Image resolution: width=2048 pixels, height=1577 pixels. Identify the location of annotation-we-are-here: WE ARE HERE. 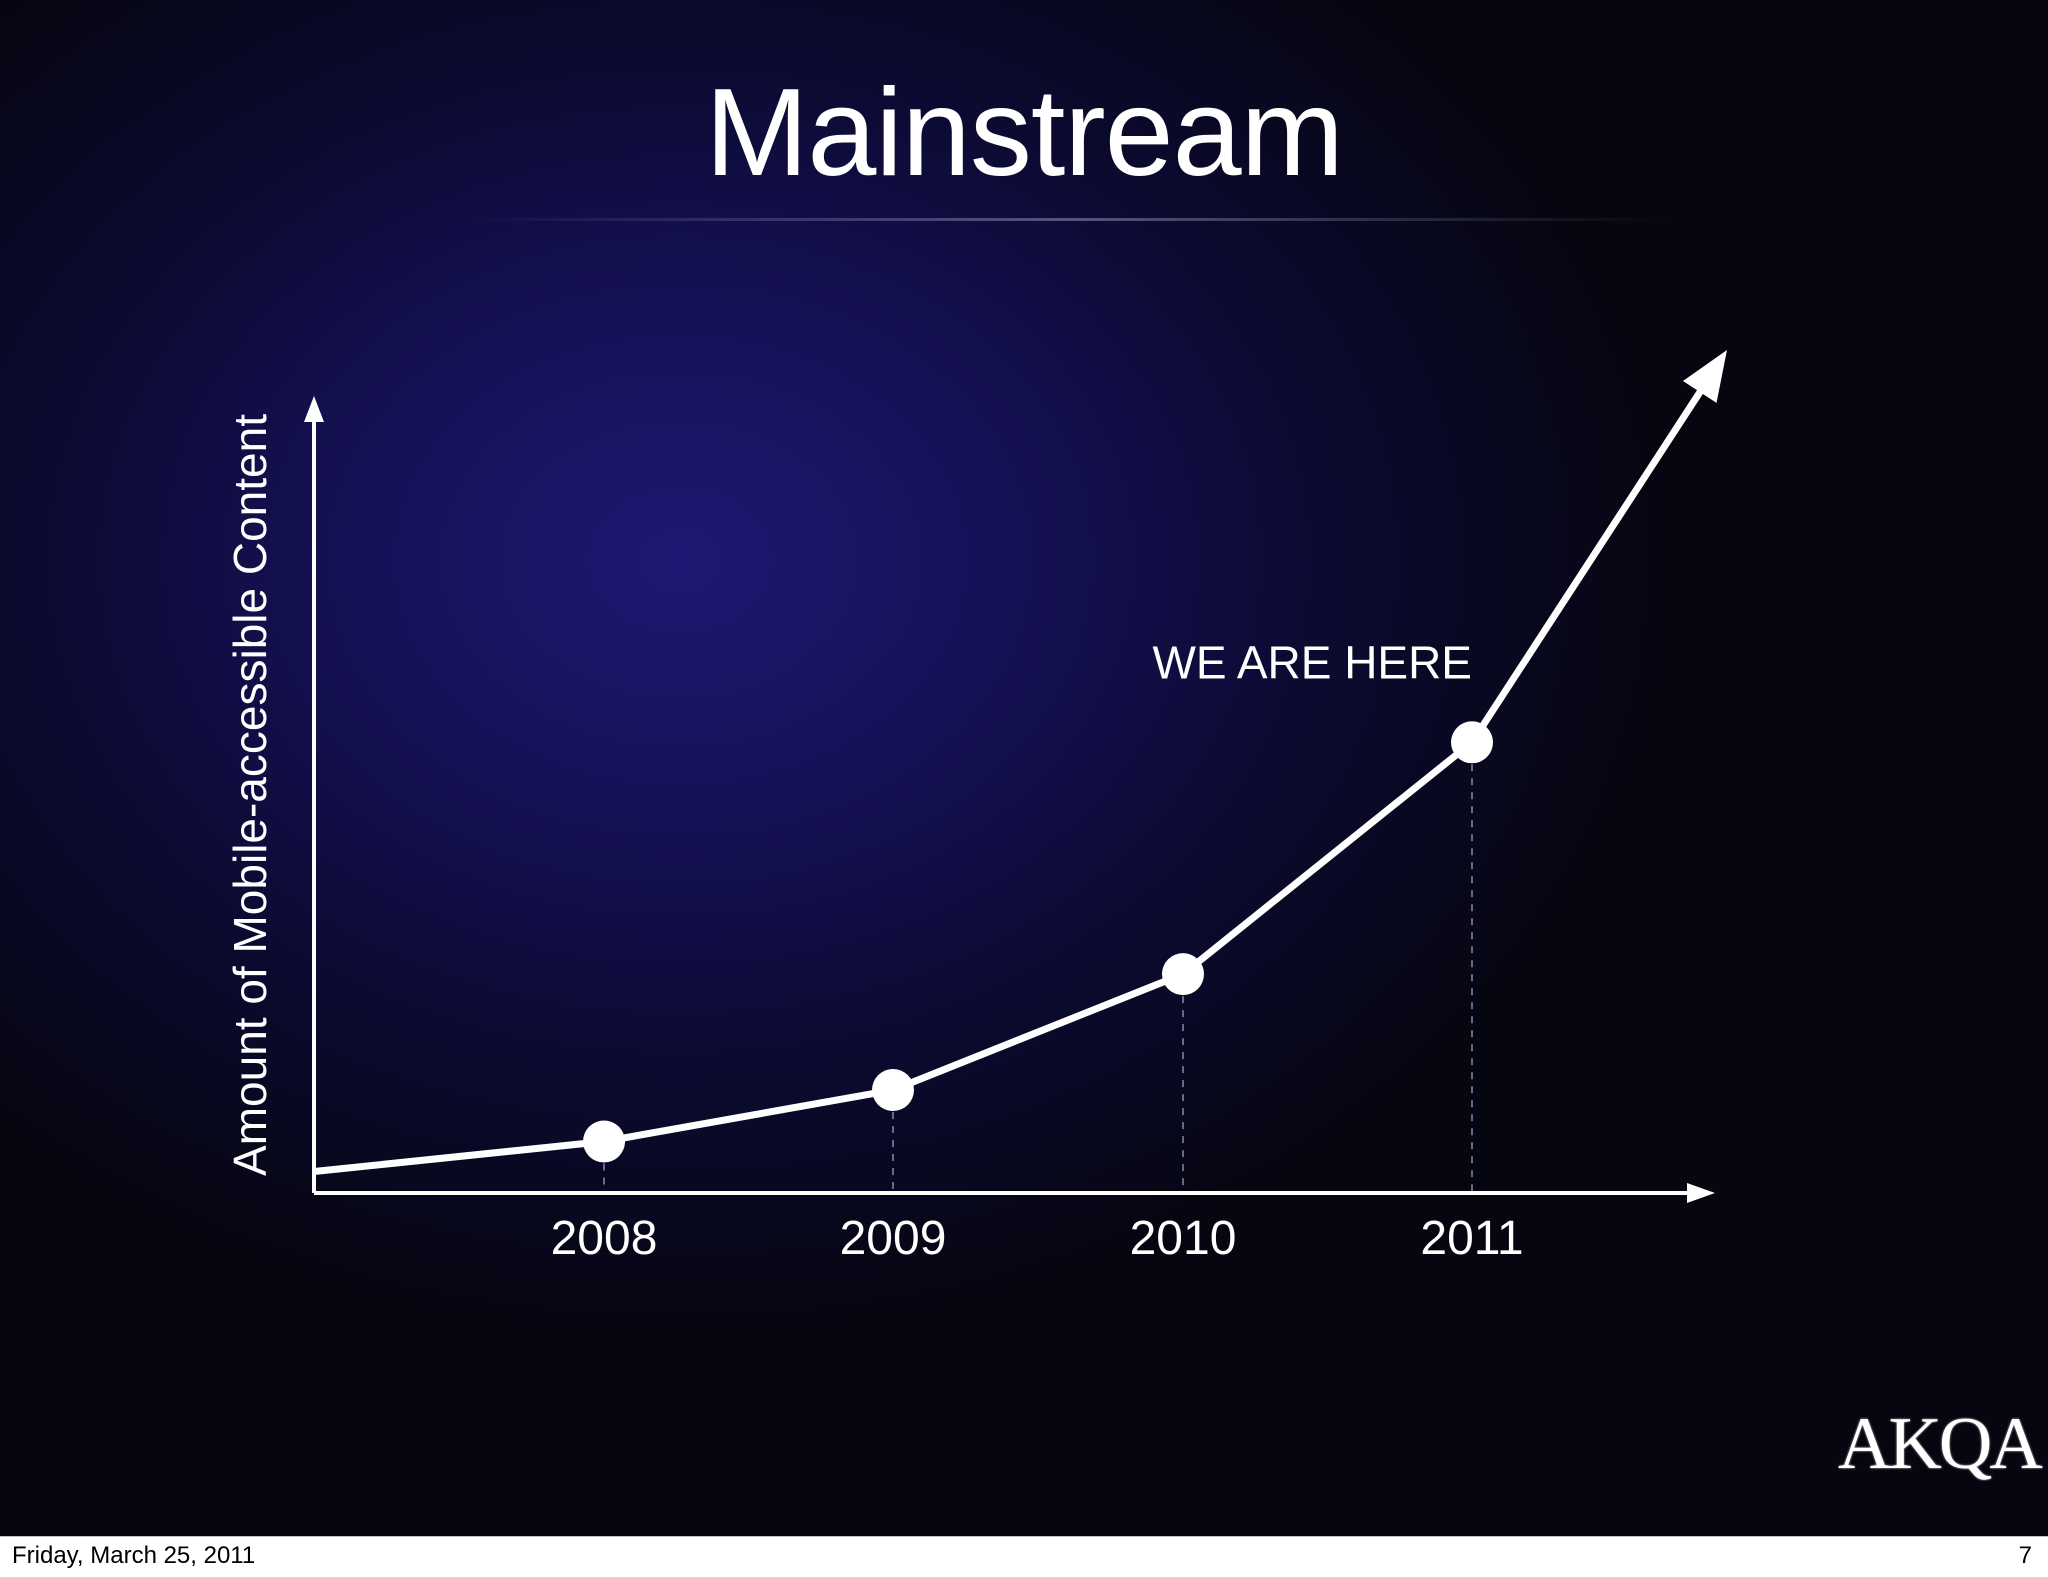
(1312, 662).